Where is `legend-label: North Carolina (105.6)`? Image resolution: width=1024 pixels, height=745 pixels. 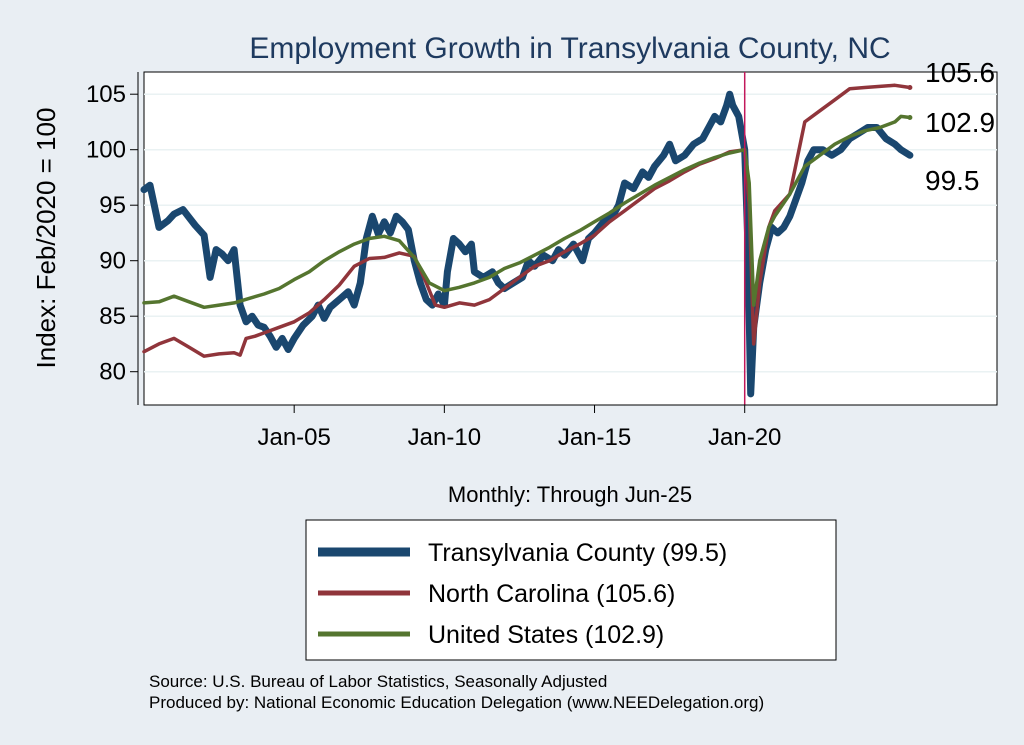
legend-label: North Carolina (105.6) is located at coordinates (551, 594).